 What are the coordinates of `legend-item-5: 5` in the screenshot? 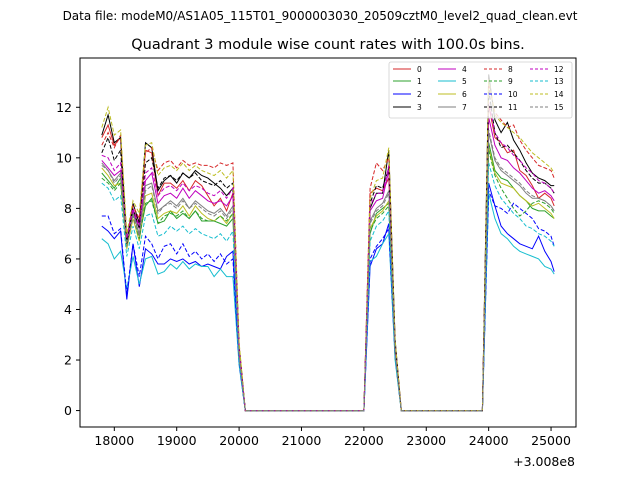 It's located at (452, 81).